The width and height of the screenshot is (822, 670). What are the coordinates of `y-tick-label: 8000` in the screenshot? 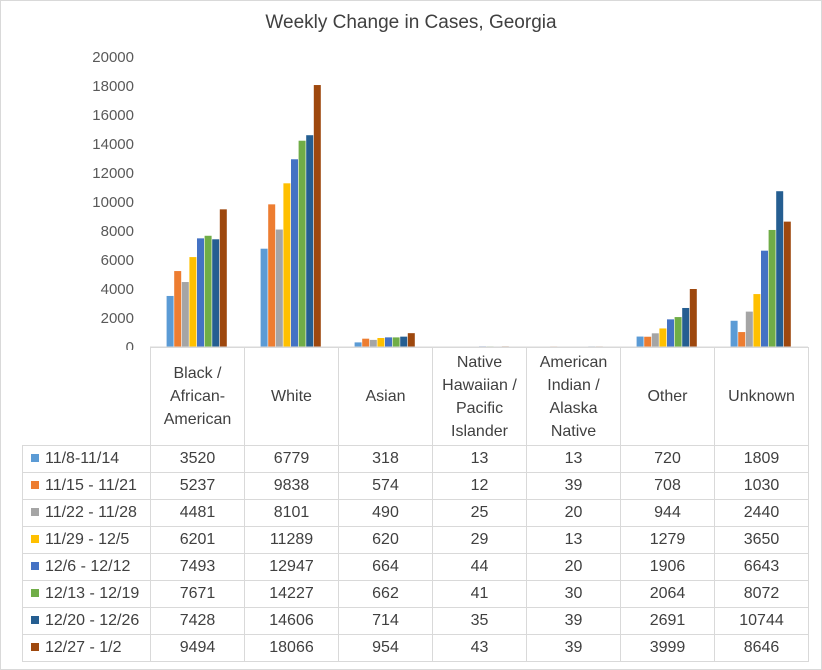 It's located at (117, 231).